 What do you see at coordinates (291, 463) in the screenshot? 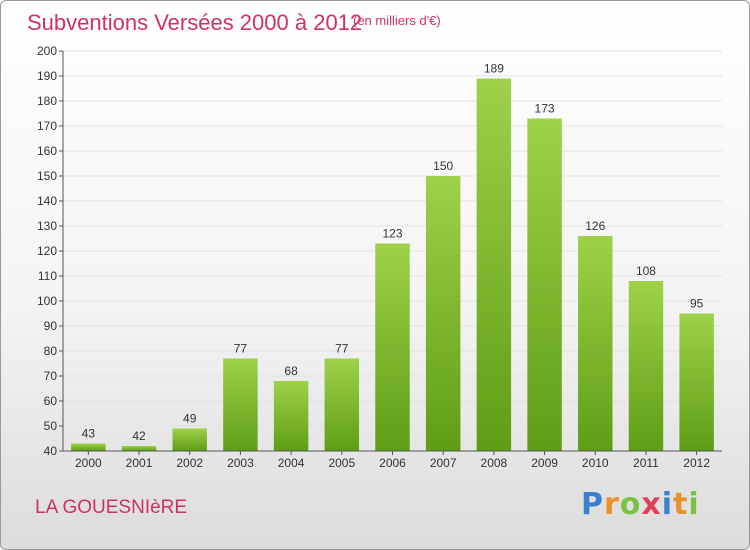
I see `x-tick-label: 2004` at bounding box center [291, 463].